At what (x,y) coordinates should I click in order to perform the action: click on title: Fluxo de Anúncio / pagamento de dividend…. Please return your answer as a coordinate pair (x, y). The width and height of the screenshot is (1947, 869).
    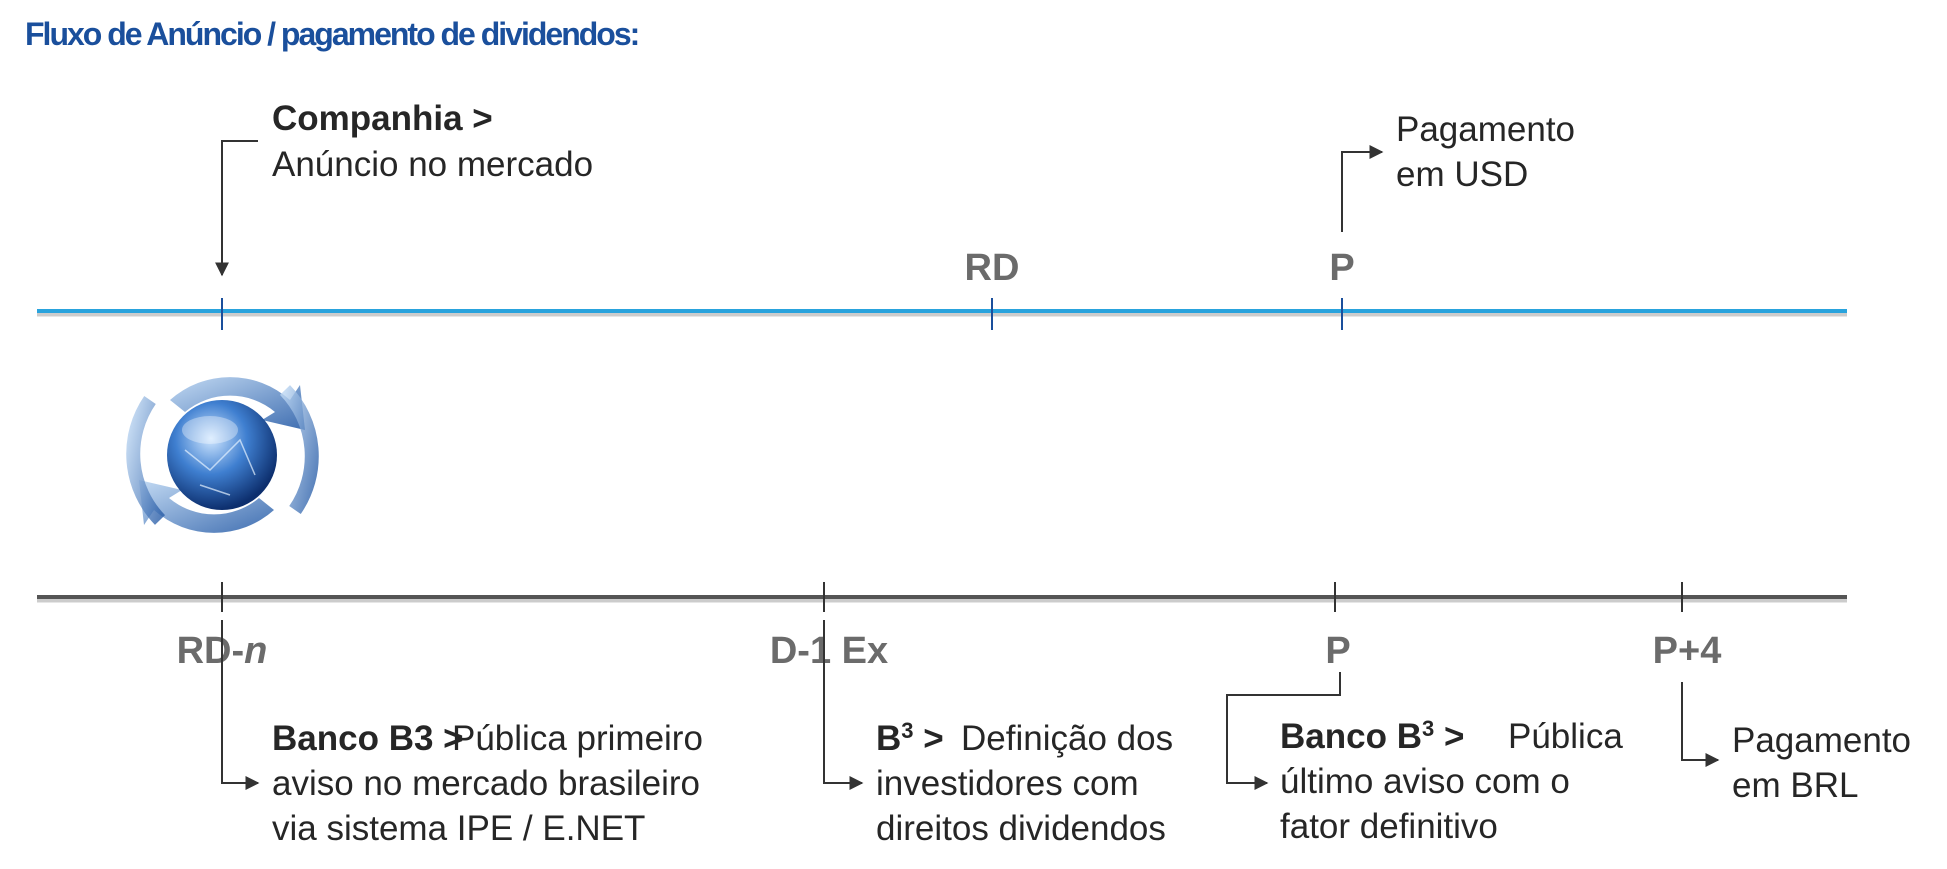
    Looking at the image, I should click on (331, 34).